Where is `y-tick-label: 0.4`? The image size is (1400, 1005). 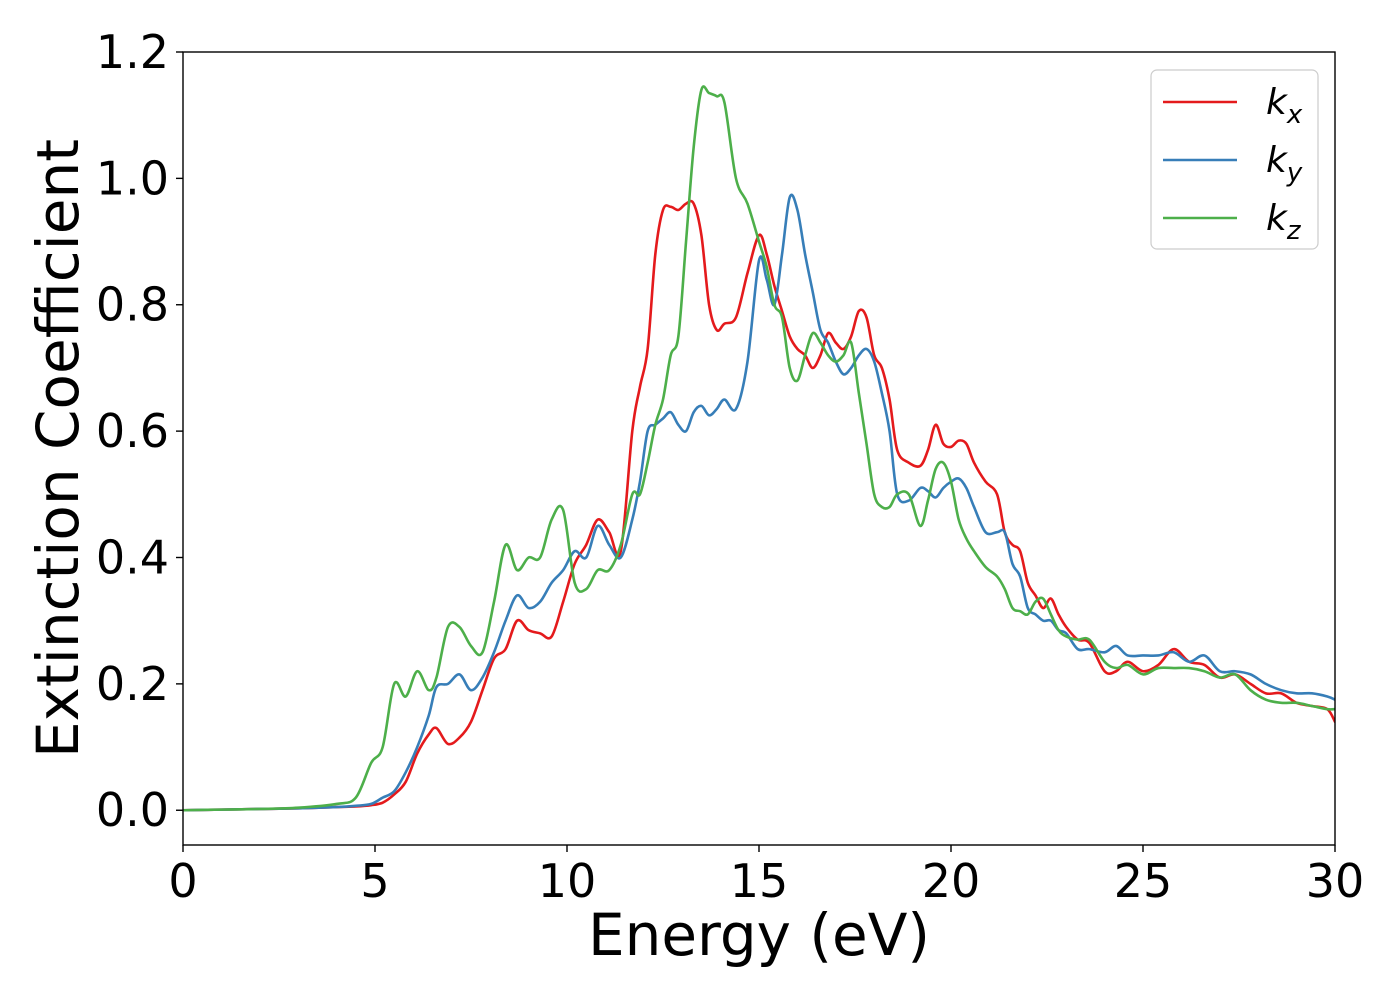
y-tick-label: 0.4 is located at coordinates (132, 557).